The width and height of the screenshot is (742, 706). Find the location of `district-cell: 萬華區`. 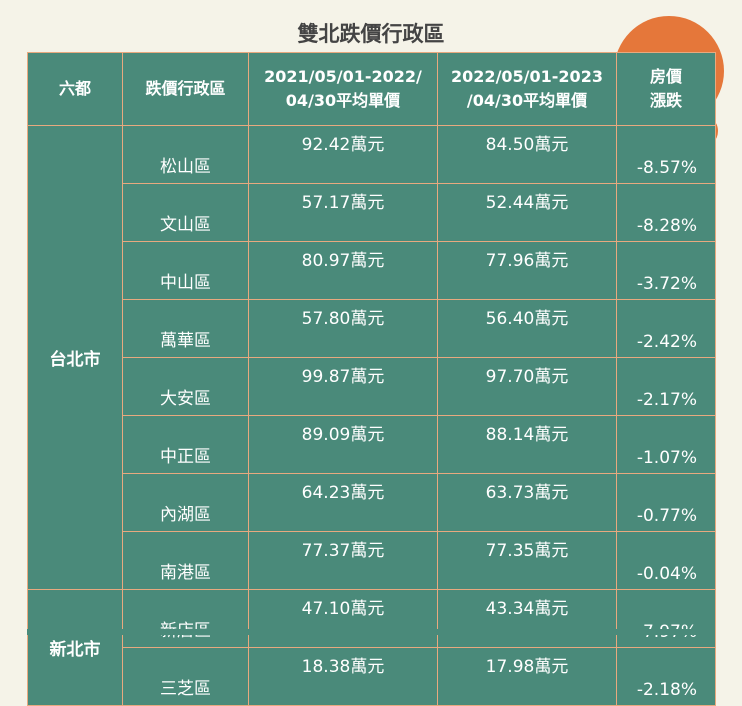

district-cell: 萬華區 is located at coordinates (185, 328).